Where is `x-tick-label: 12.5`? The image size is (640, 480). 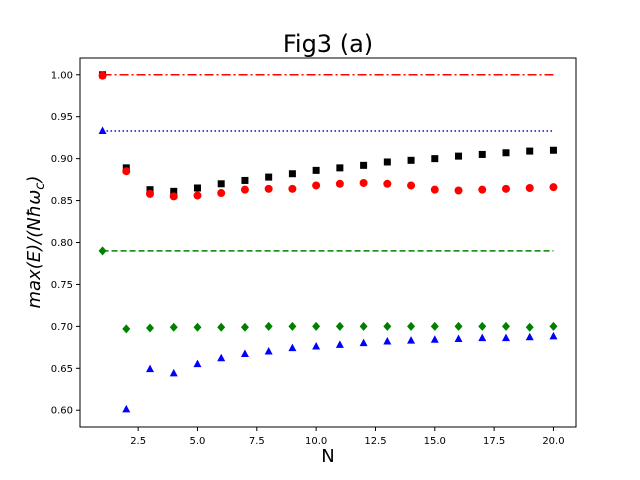
x-tick-label: 12.5 is located at coordinates (375, 441).